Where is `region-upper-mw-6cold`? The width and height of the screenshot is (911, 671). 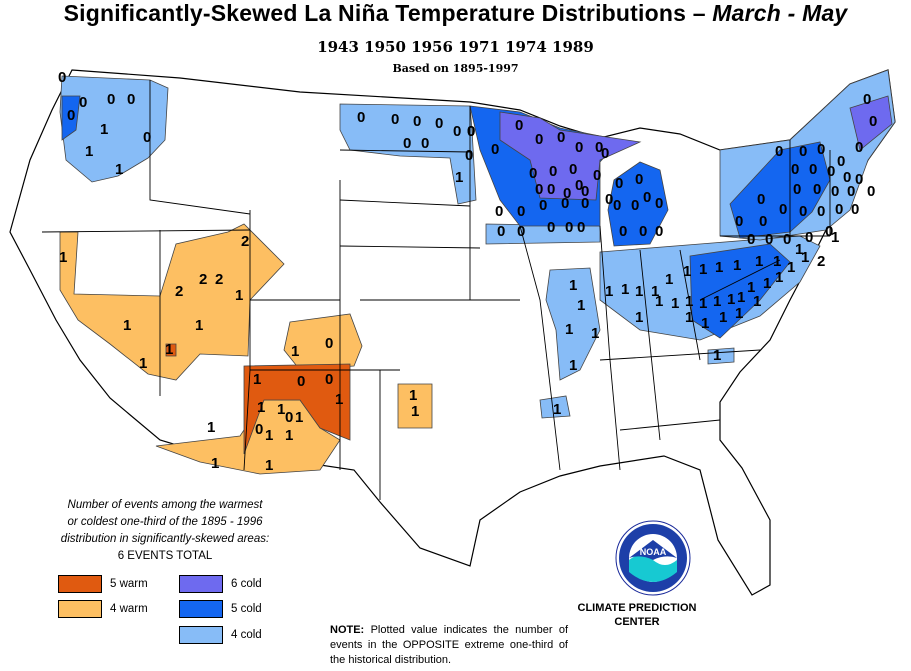 region-upper-mw-6cold is located at coordinates (570, 156).